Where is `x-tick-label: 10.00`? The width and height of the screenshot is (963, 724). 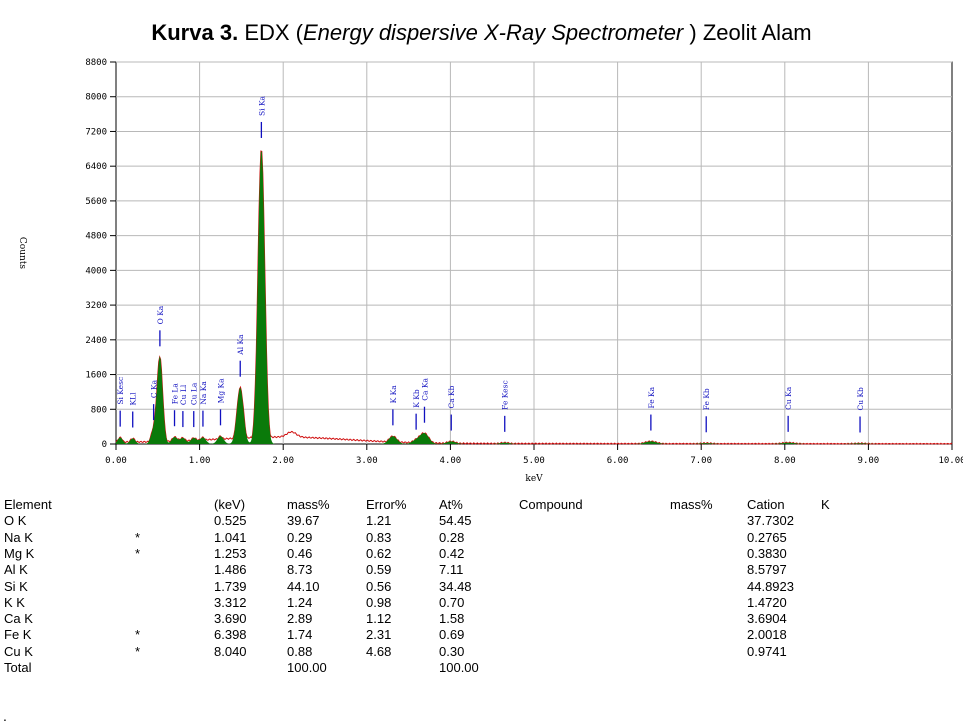
x-tick-label: 10.00 is located at coordinates (950, 461).